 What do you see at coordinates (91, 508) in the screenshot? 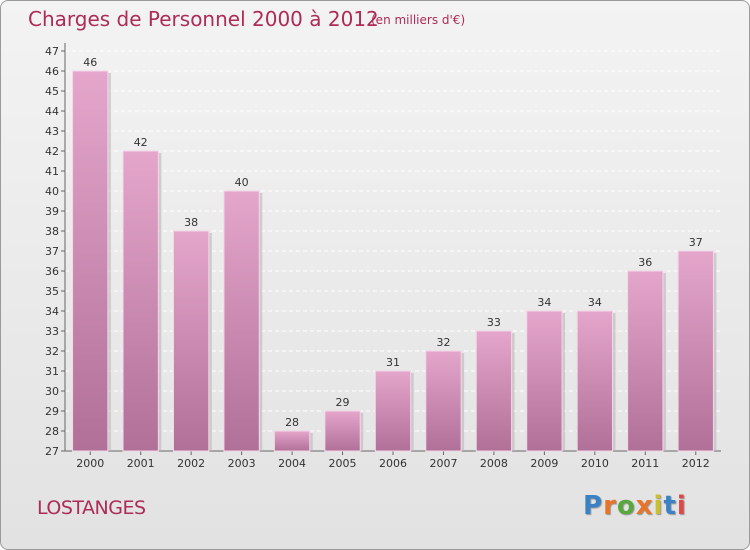
I see `commune-name: LOSTANGES` at bounding box center [91, 508].